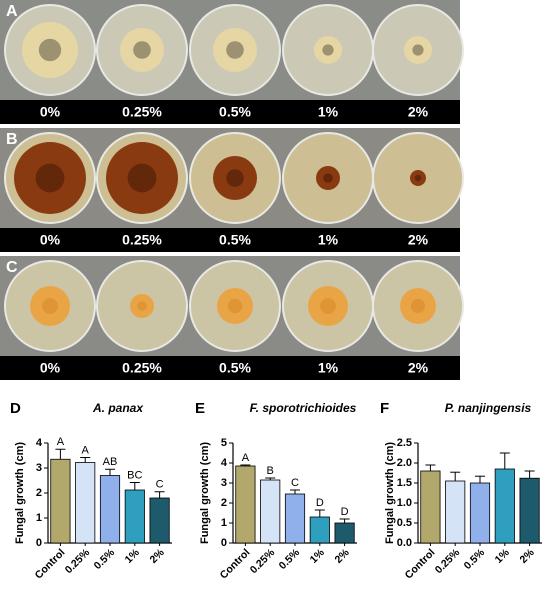  What do you see at coordinates (404, 543) in the screenshot?
I see `y-tick-label: 0.0` at bounding box center [404, 543].